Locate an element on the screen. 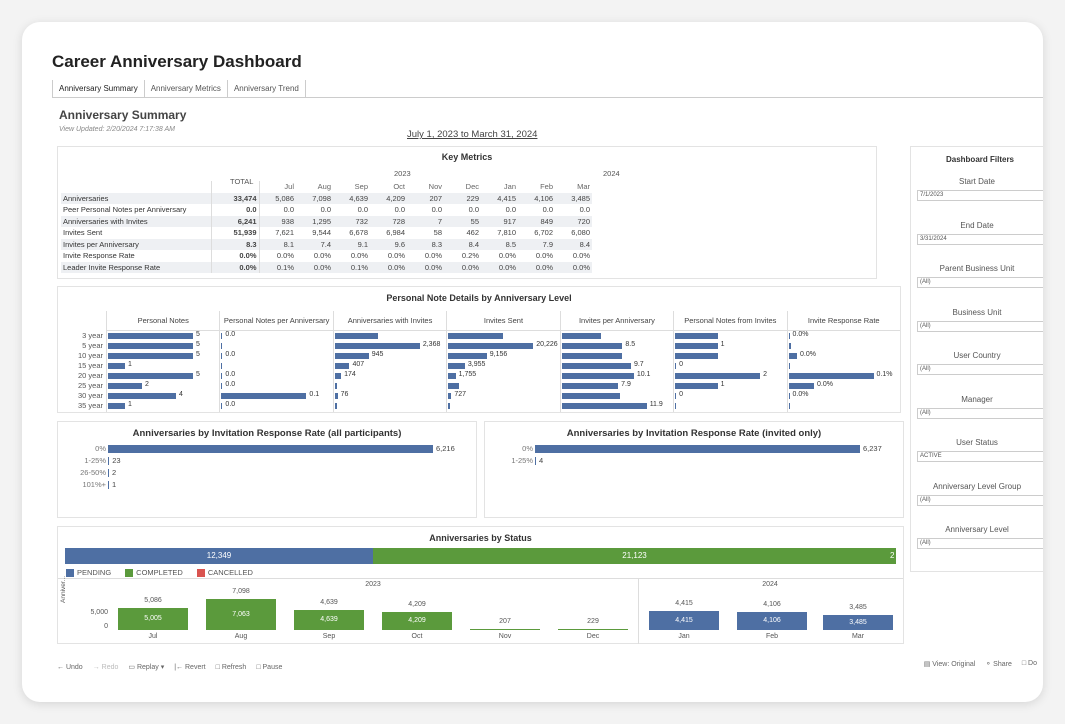 This screenshot has height=724, width=1065. status-month-bar: 4,106 is located at coordinates (772, 621).